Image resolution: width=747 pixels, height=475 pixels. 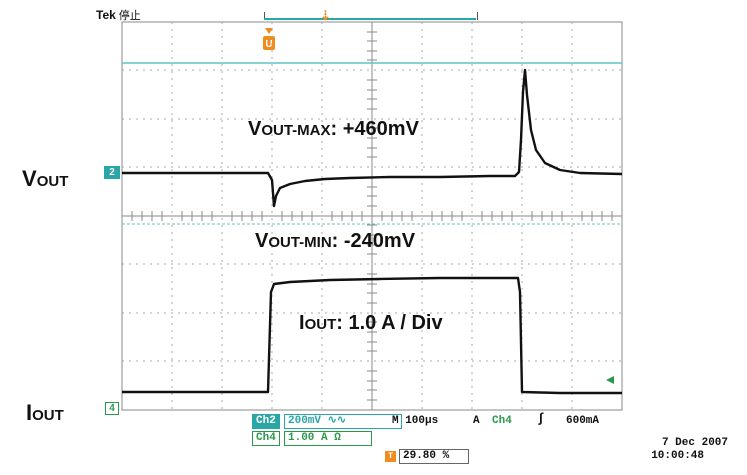 I want to click on ch4-marker: 4, so click(x=112, y=408).